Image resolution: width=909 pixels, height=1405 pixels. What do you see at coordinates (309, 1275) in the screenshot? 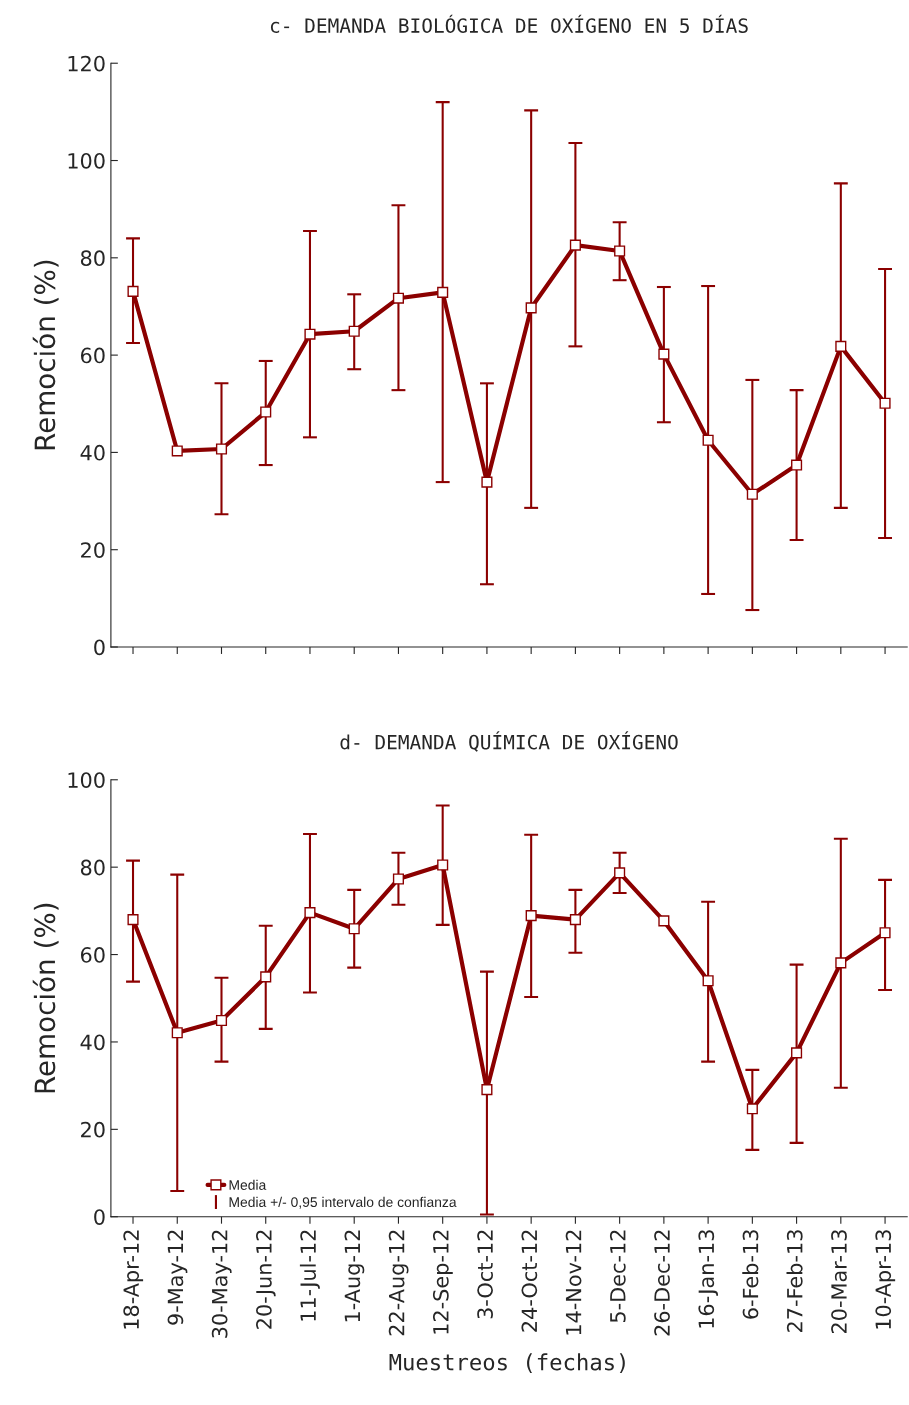
I see `x-tick-label: 11-Jul-12` at bounding box center [309, 1275].